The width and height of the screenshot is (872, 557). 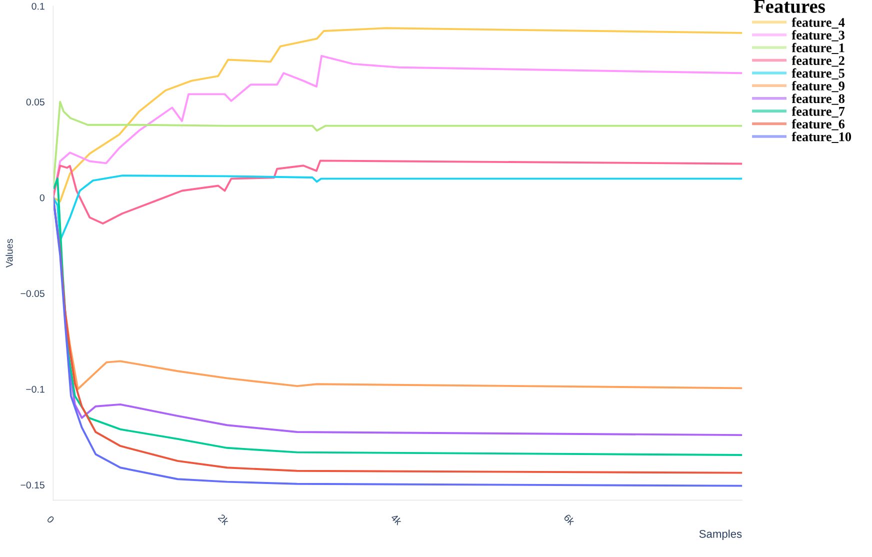 I want to click on legend-label: feature_10, so click(x=822, y=137).